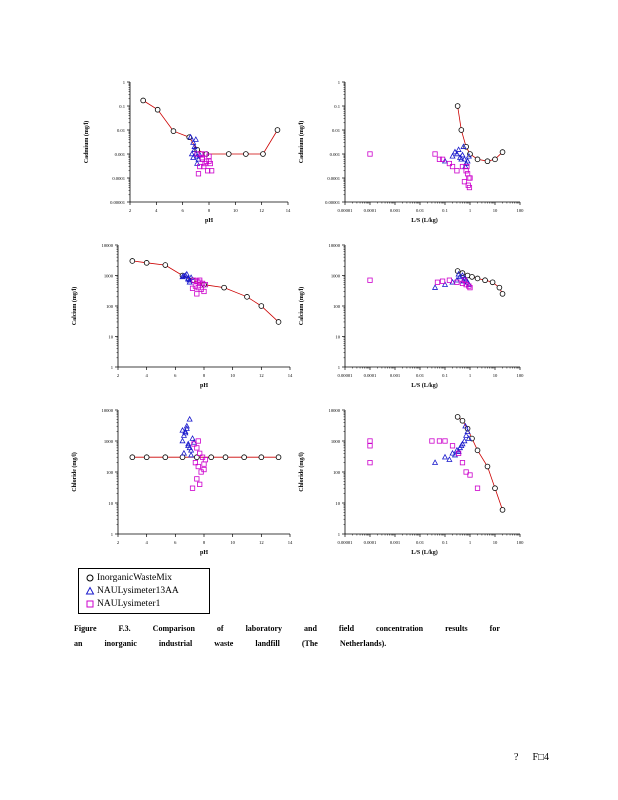 The image size is (618, 800). Describe the element at coordinates (337, 106) in the screenshot. I see `y-tick-label: 0.1` at that location.